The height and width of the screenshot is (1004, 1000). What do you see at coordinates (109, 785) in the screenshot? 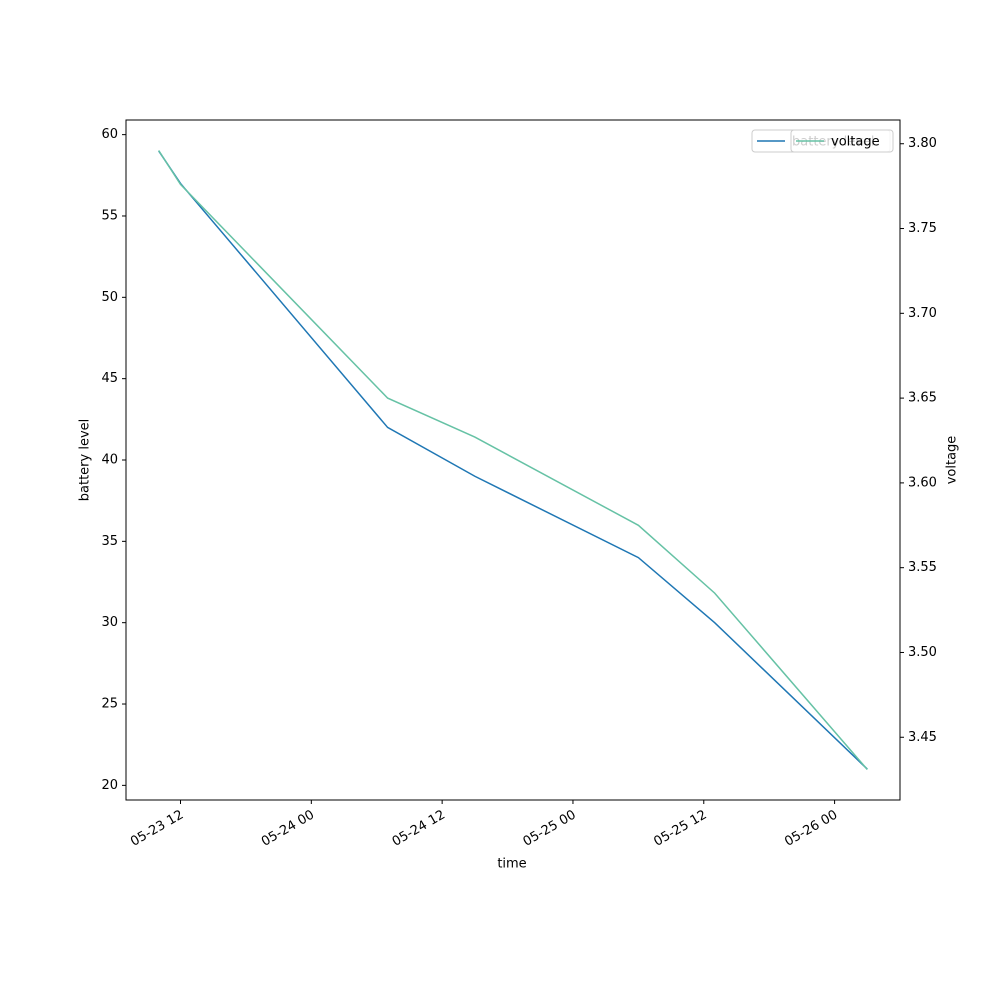
I see `y-tick-label: 20` at bounding box center [109, 785].